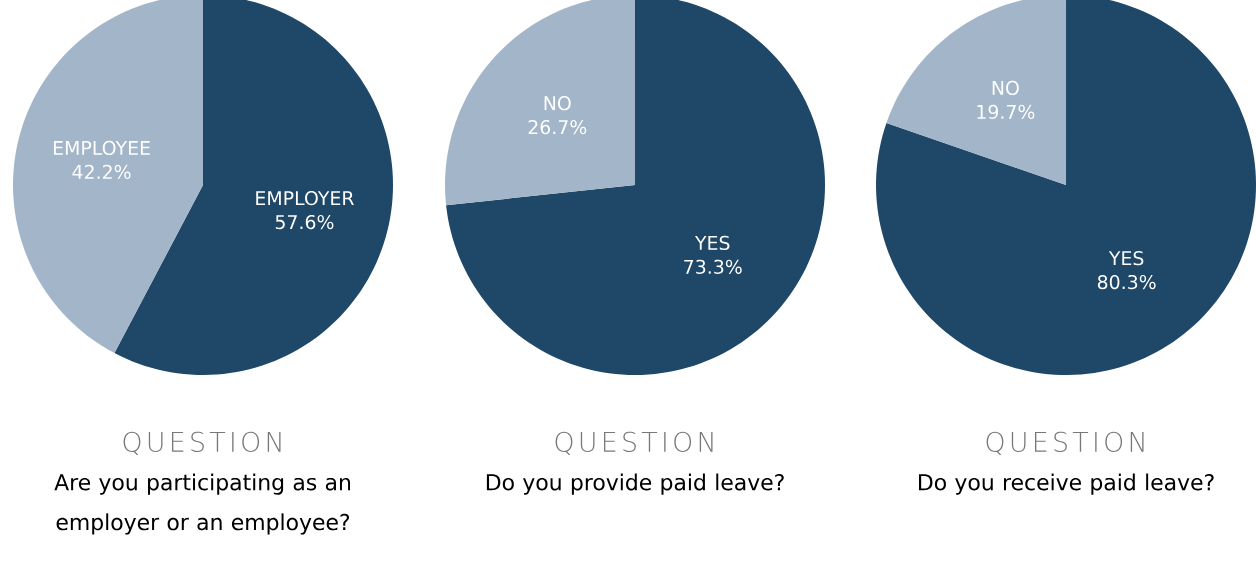  Describe the element at coordinates (1066, 484) in the screenshot. I see `text: Do you receive paid leave?` at that location.